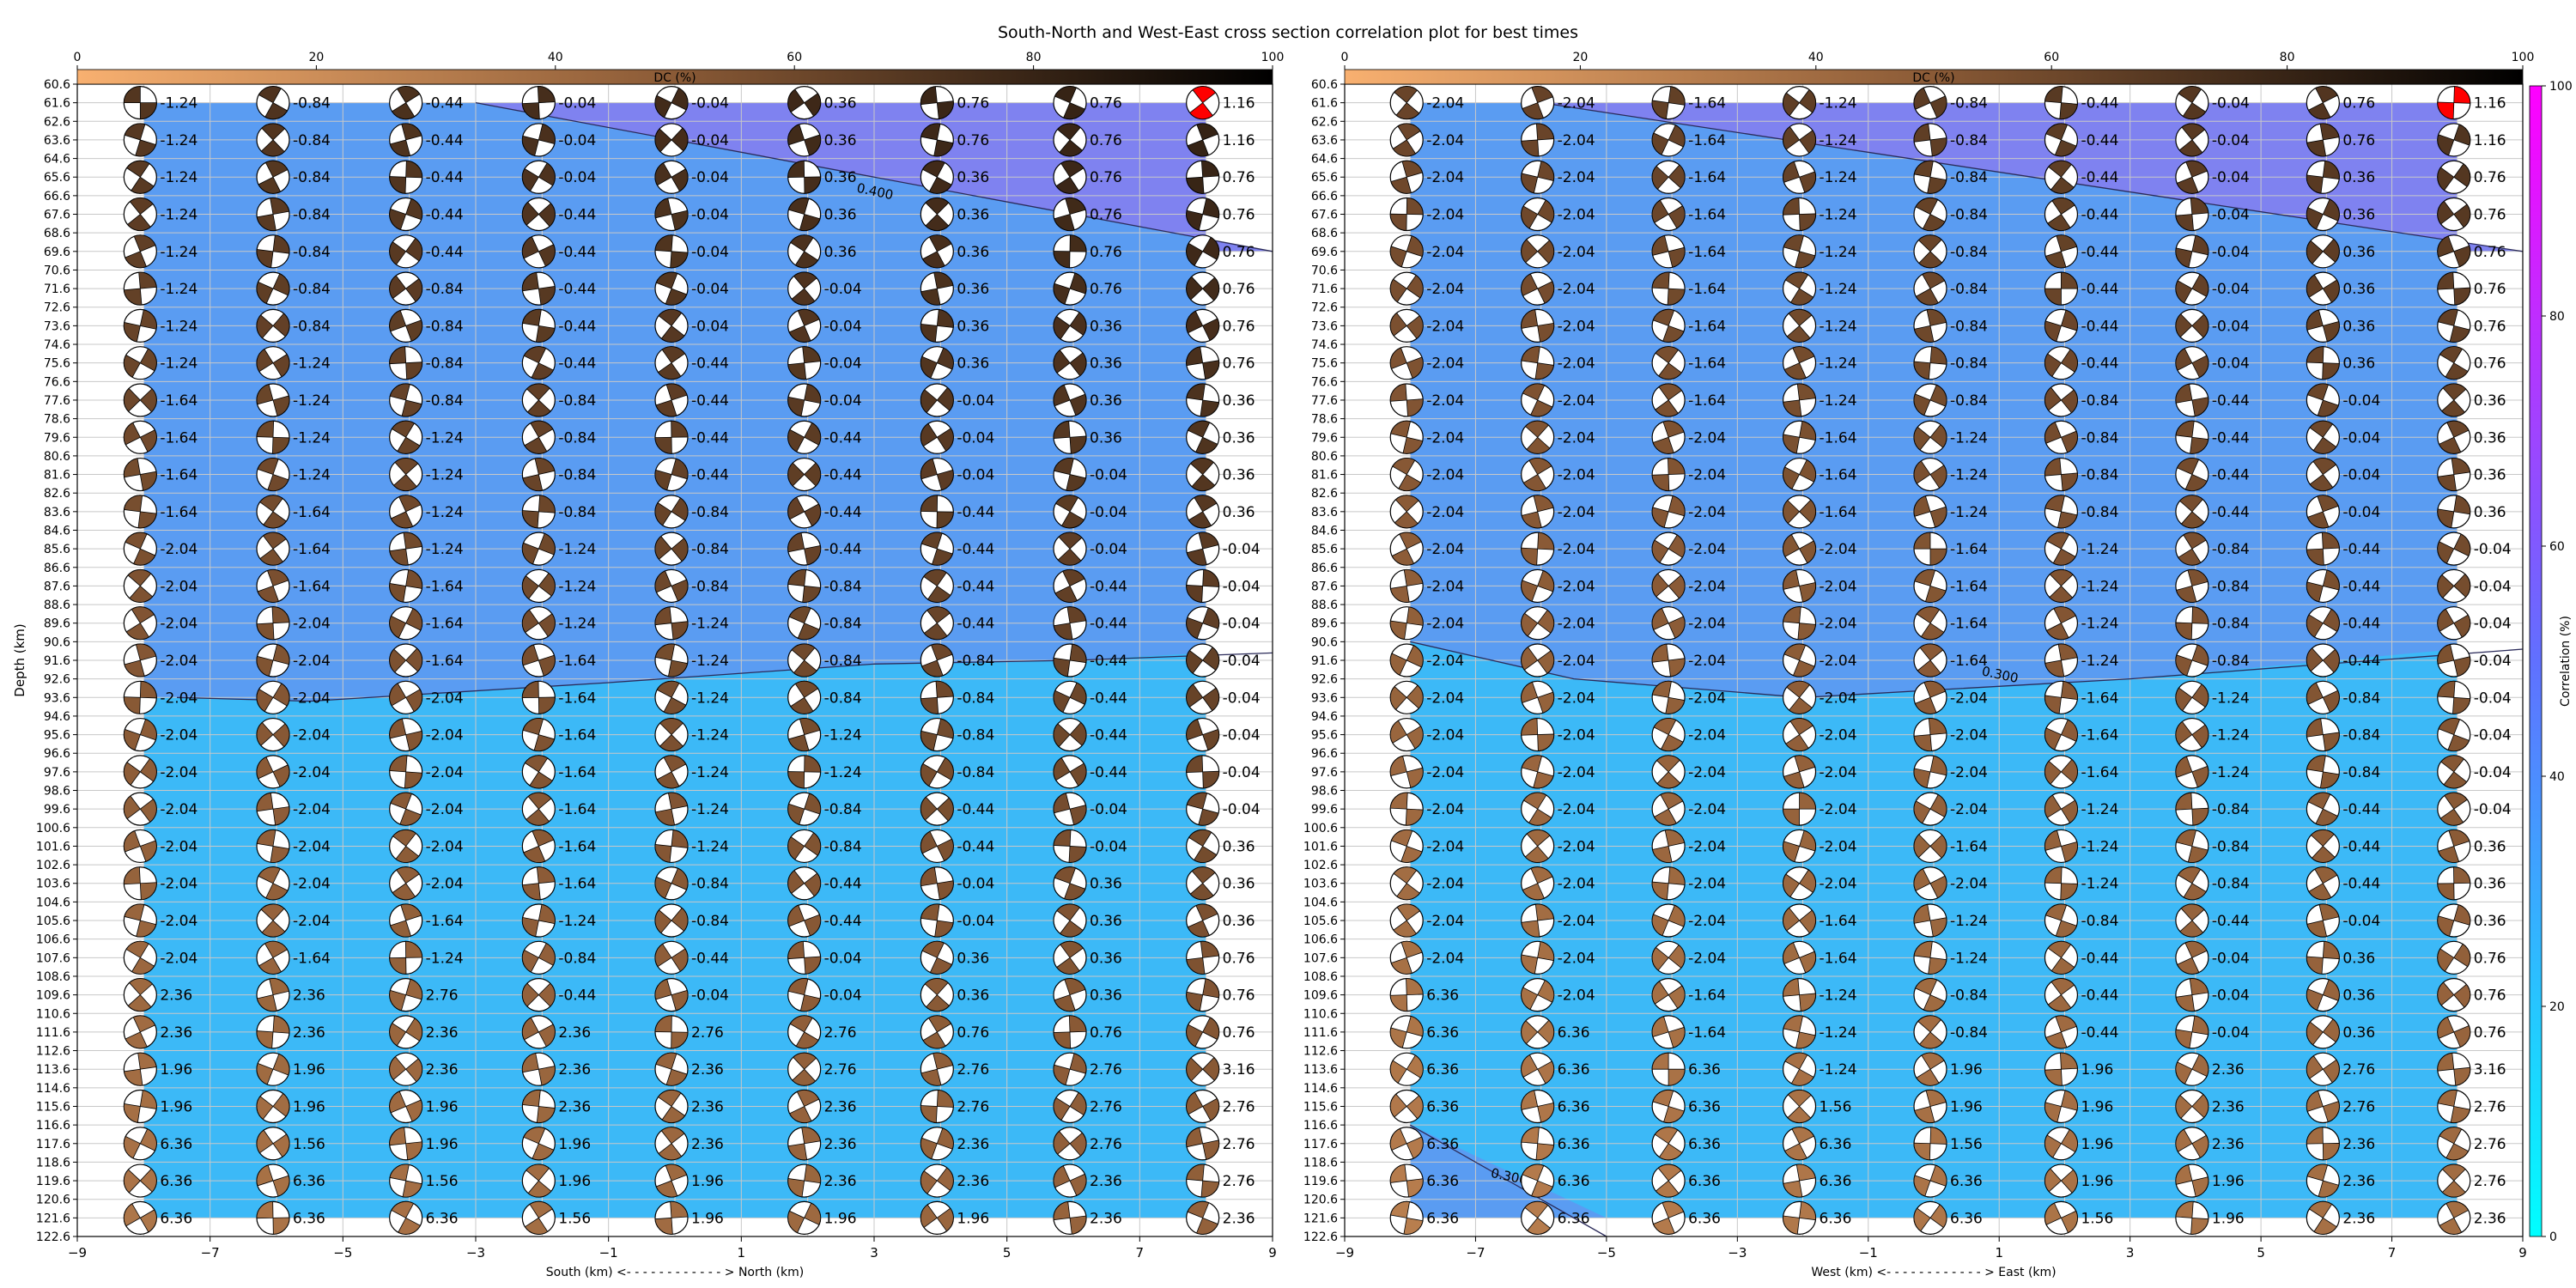 The height and width of the screenshot is (1288, 2576). Describe the element at coordinates (57, 680) in the screenshot. I see `y-tick-label: 92.6` at that location.